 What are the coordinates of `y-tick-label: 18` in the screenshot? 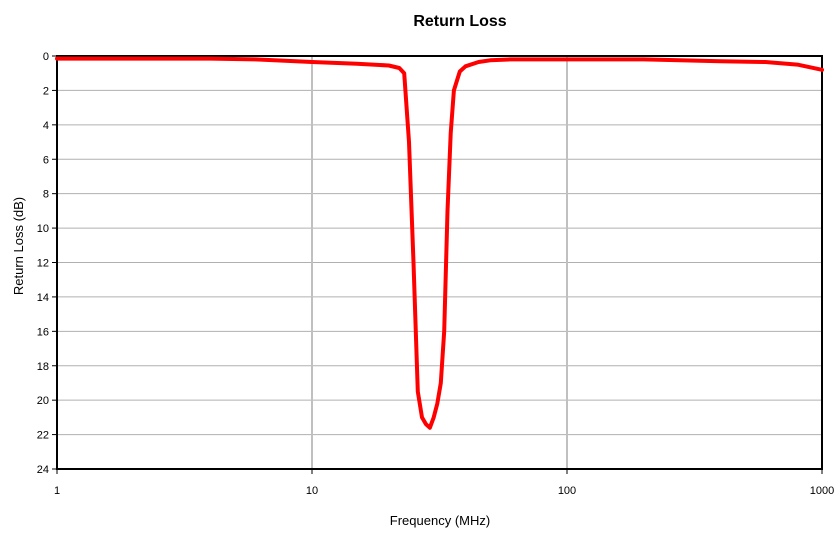 It's located at (43, 367).